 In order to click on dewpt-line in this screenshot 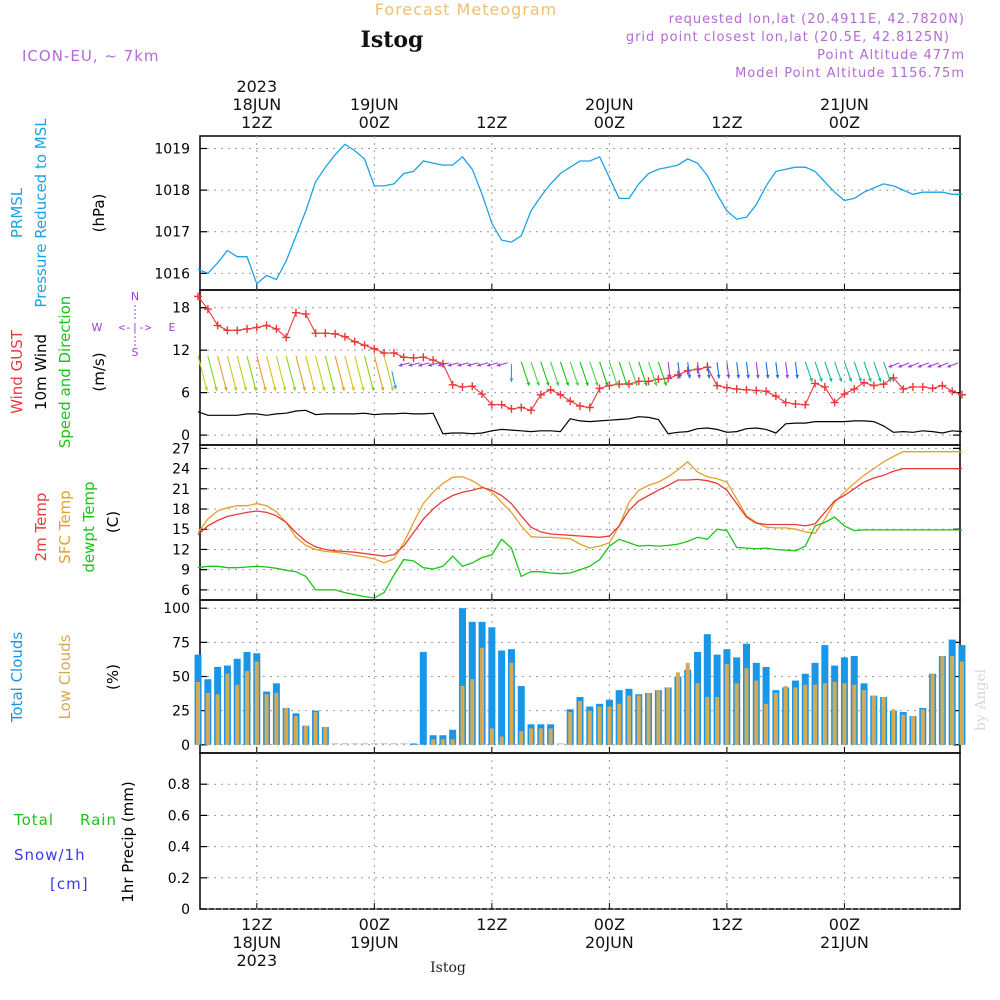, I will do `click(579, 557)`.